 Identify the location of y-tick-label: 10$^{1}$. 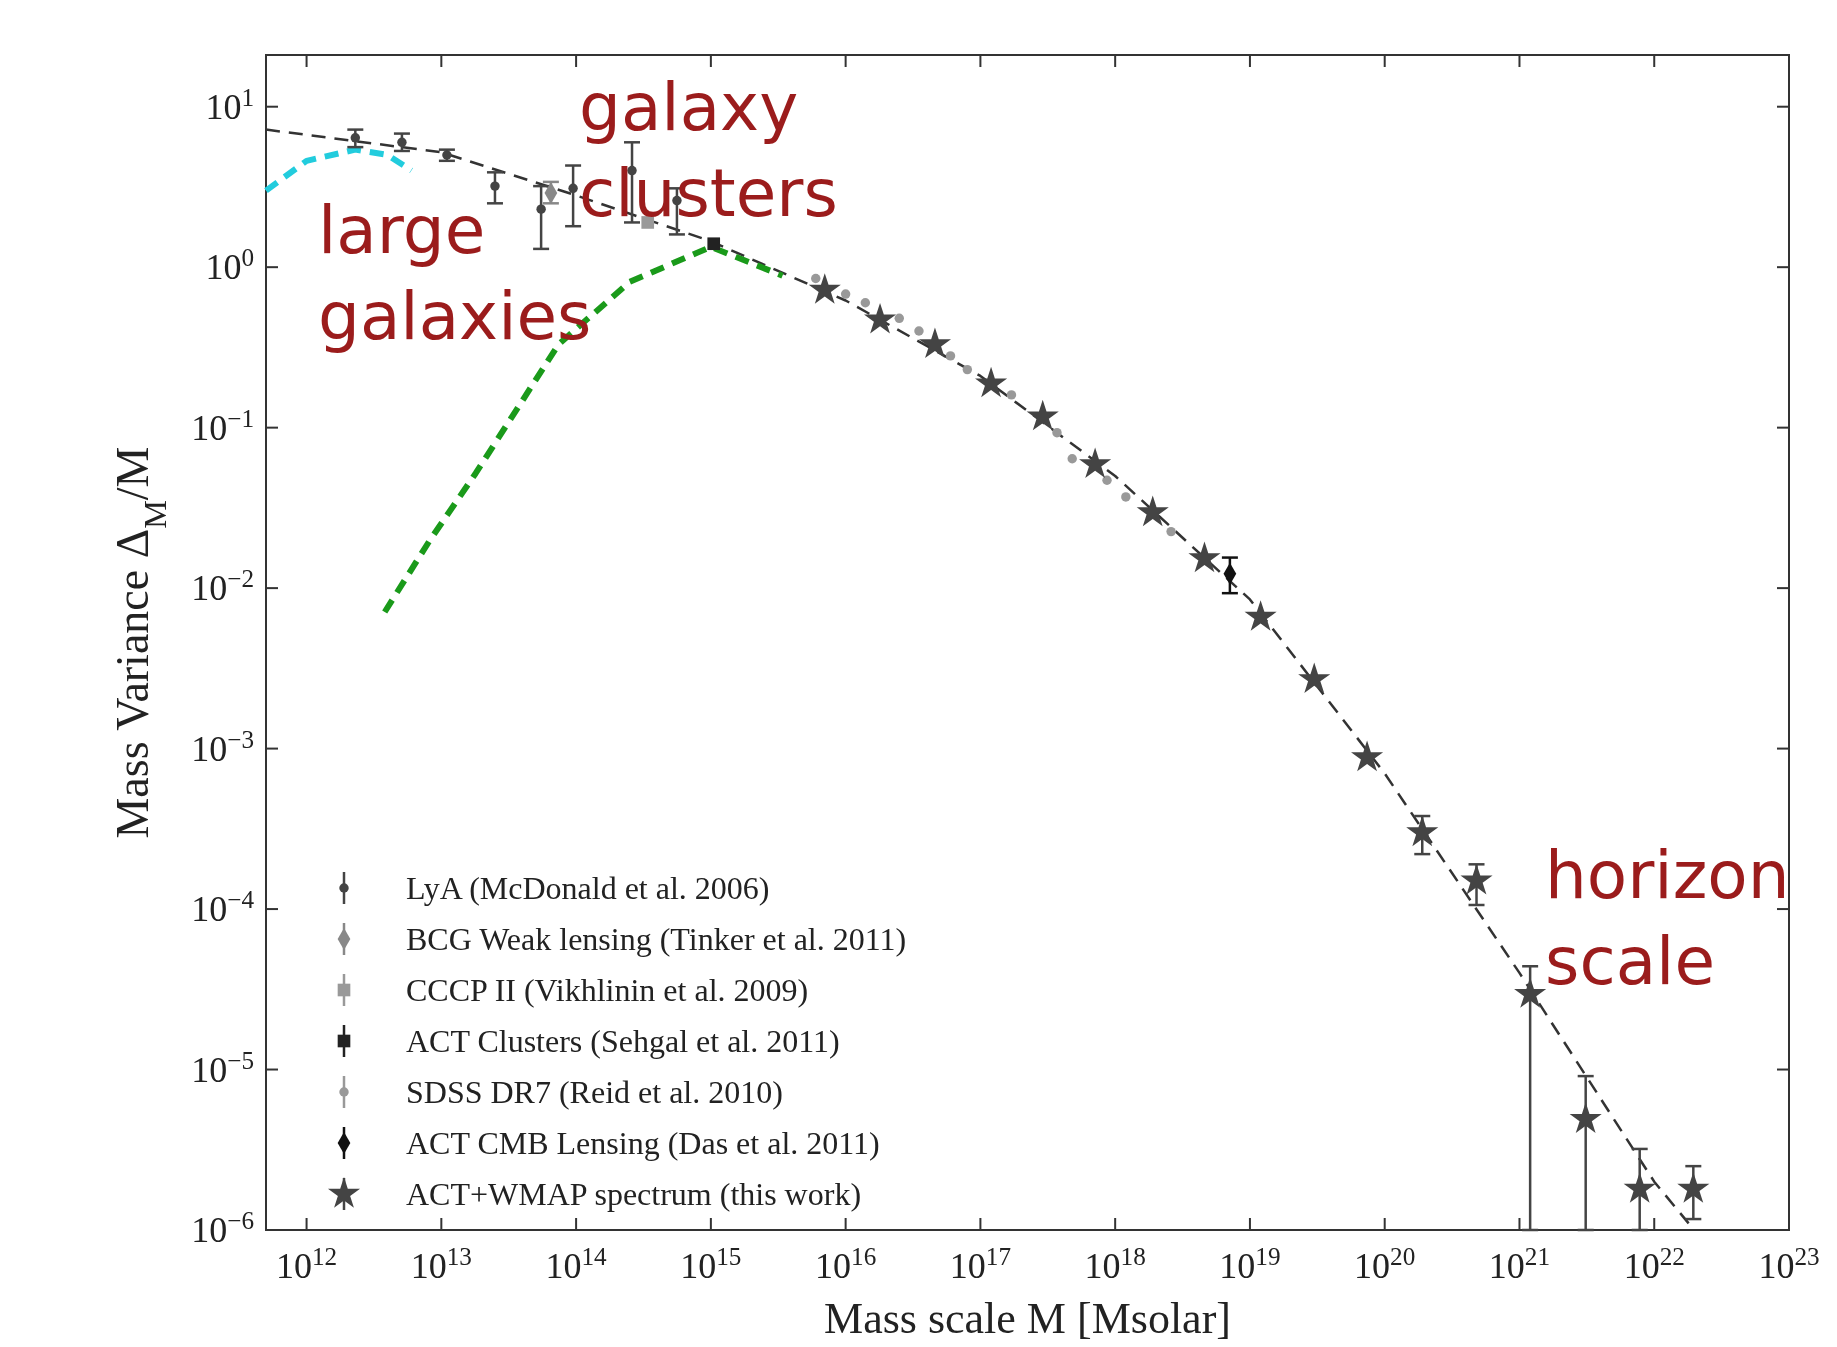
(229, 105).